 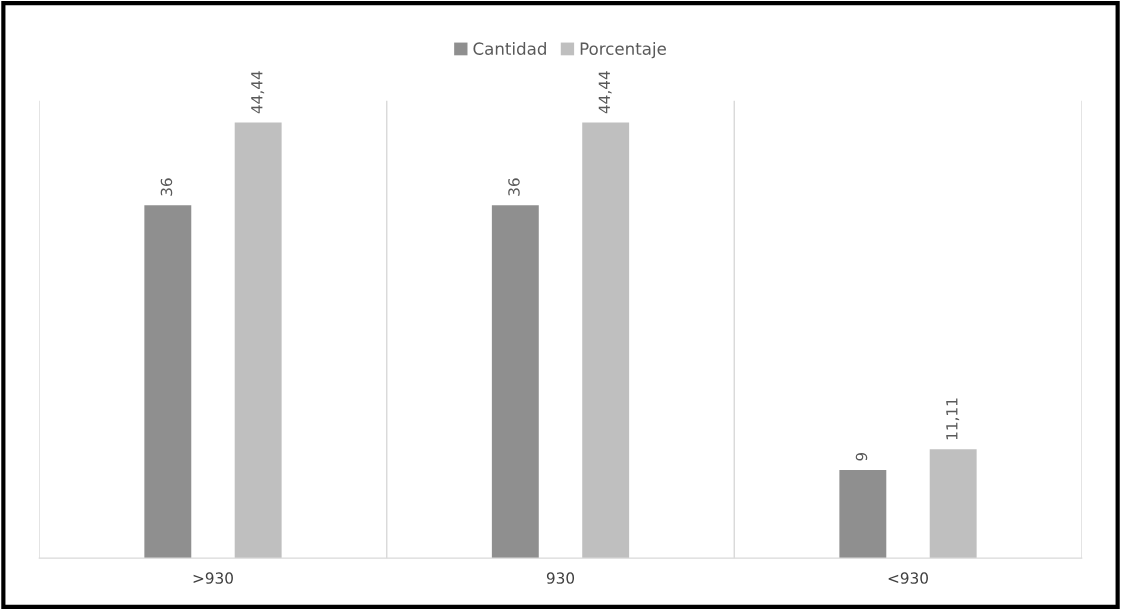 I want to click on legend-label: Cantidad, so click(x=509, y=48).